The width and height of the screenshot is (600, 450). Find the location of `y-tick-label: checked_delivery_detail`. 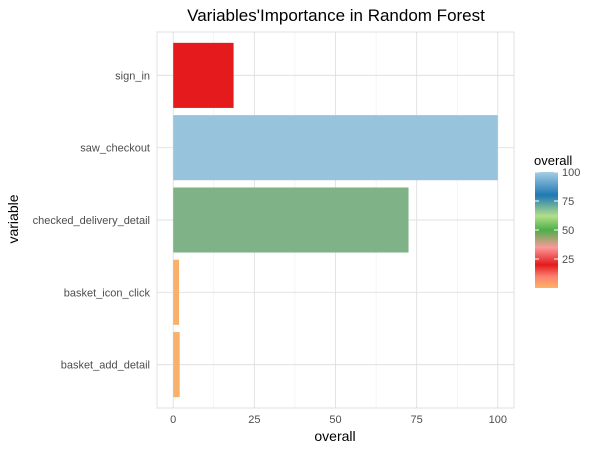

y-tick-label: checked_delivery_detail is located at coordinates (91, 221).